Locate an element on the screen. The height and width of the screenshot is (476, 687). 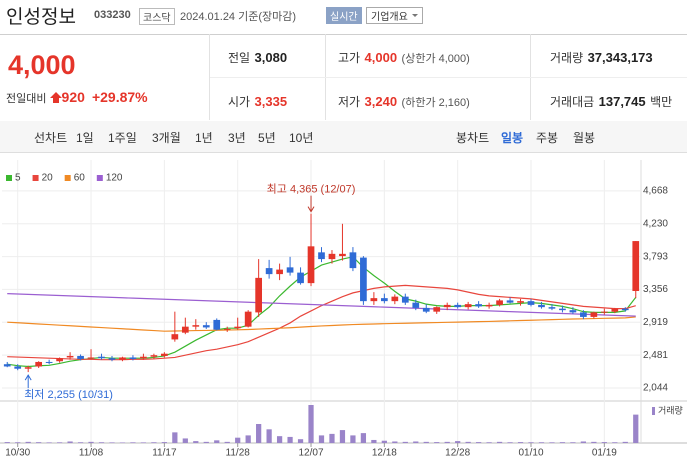
change-amount: 920 is located at coordinates (73, 97).